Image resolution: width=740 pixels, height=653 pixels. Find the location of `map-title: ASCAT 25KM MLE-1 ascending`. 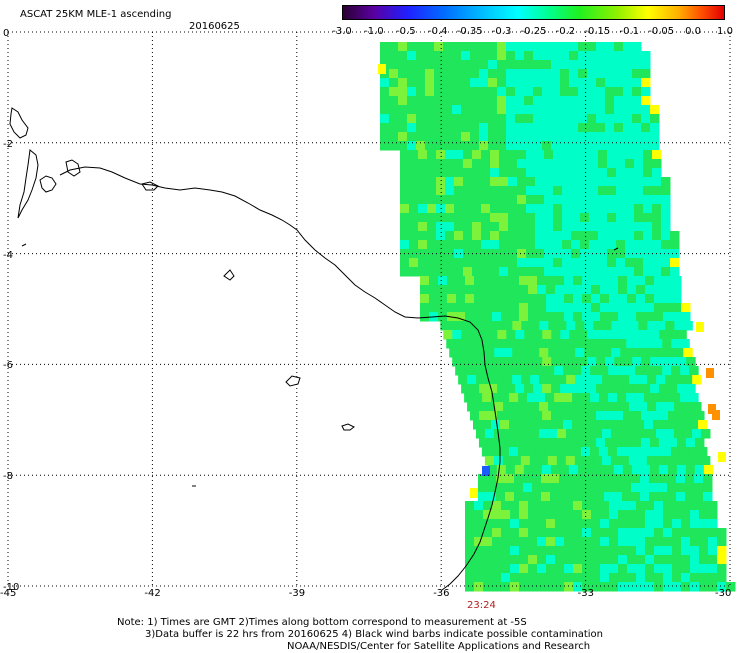

map-title: ASCAT 25KM MLE-1 ascending is located at coordinates (96, 14).